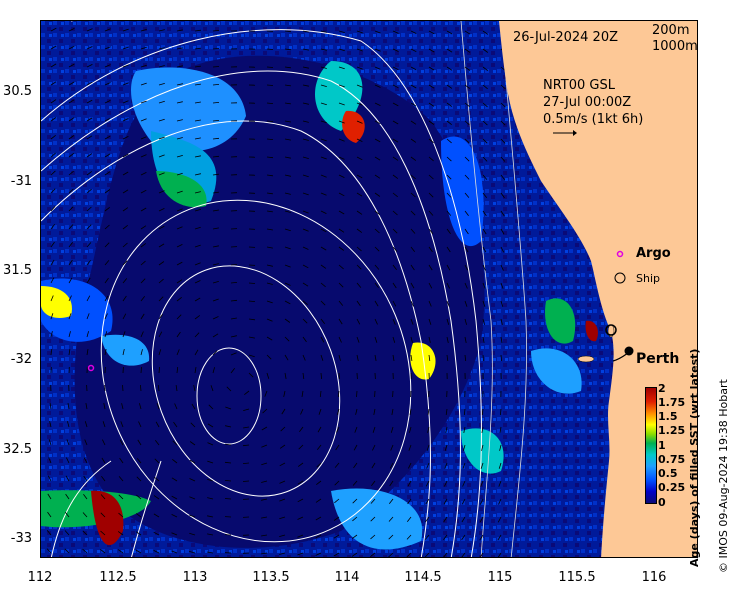  Describe the element at coordinates (668, 473) in the screenshot. I see `colorbar-tick: 0.5` at that location.